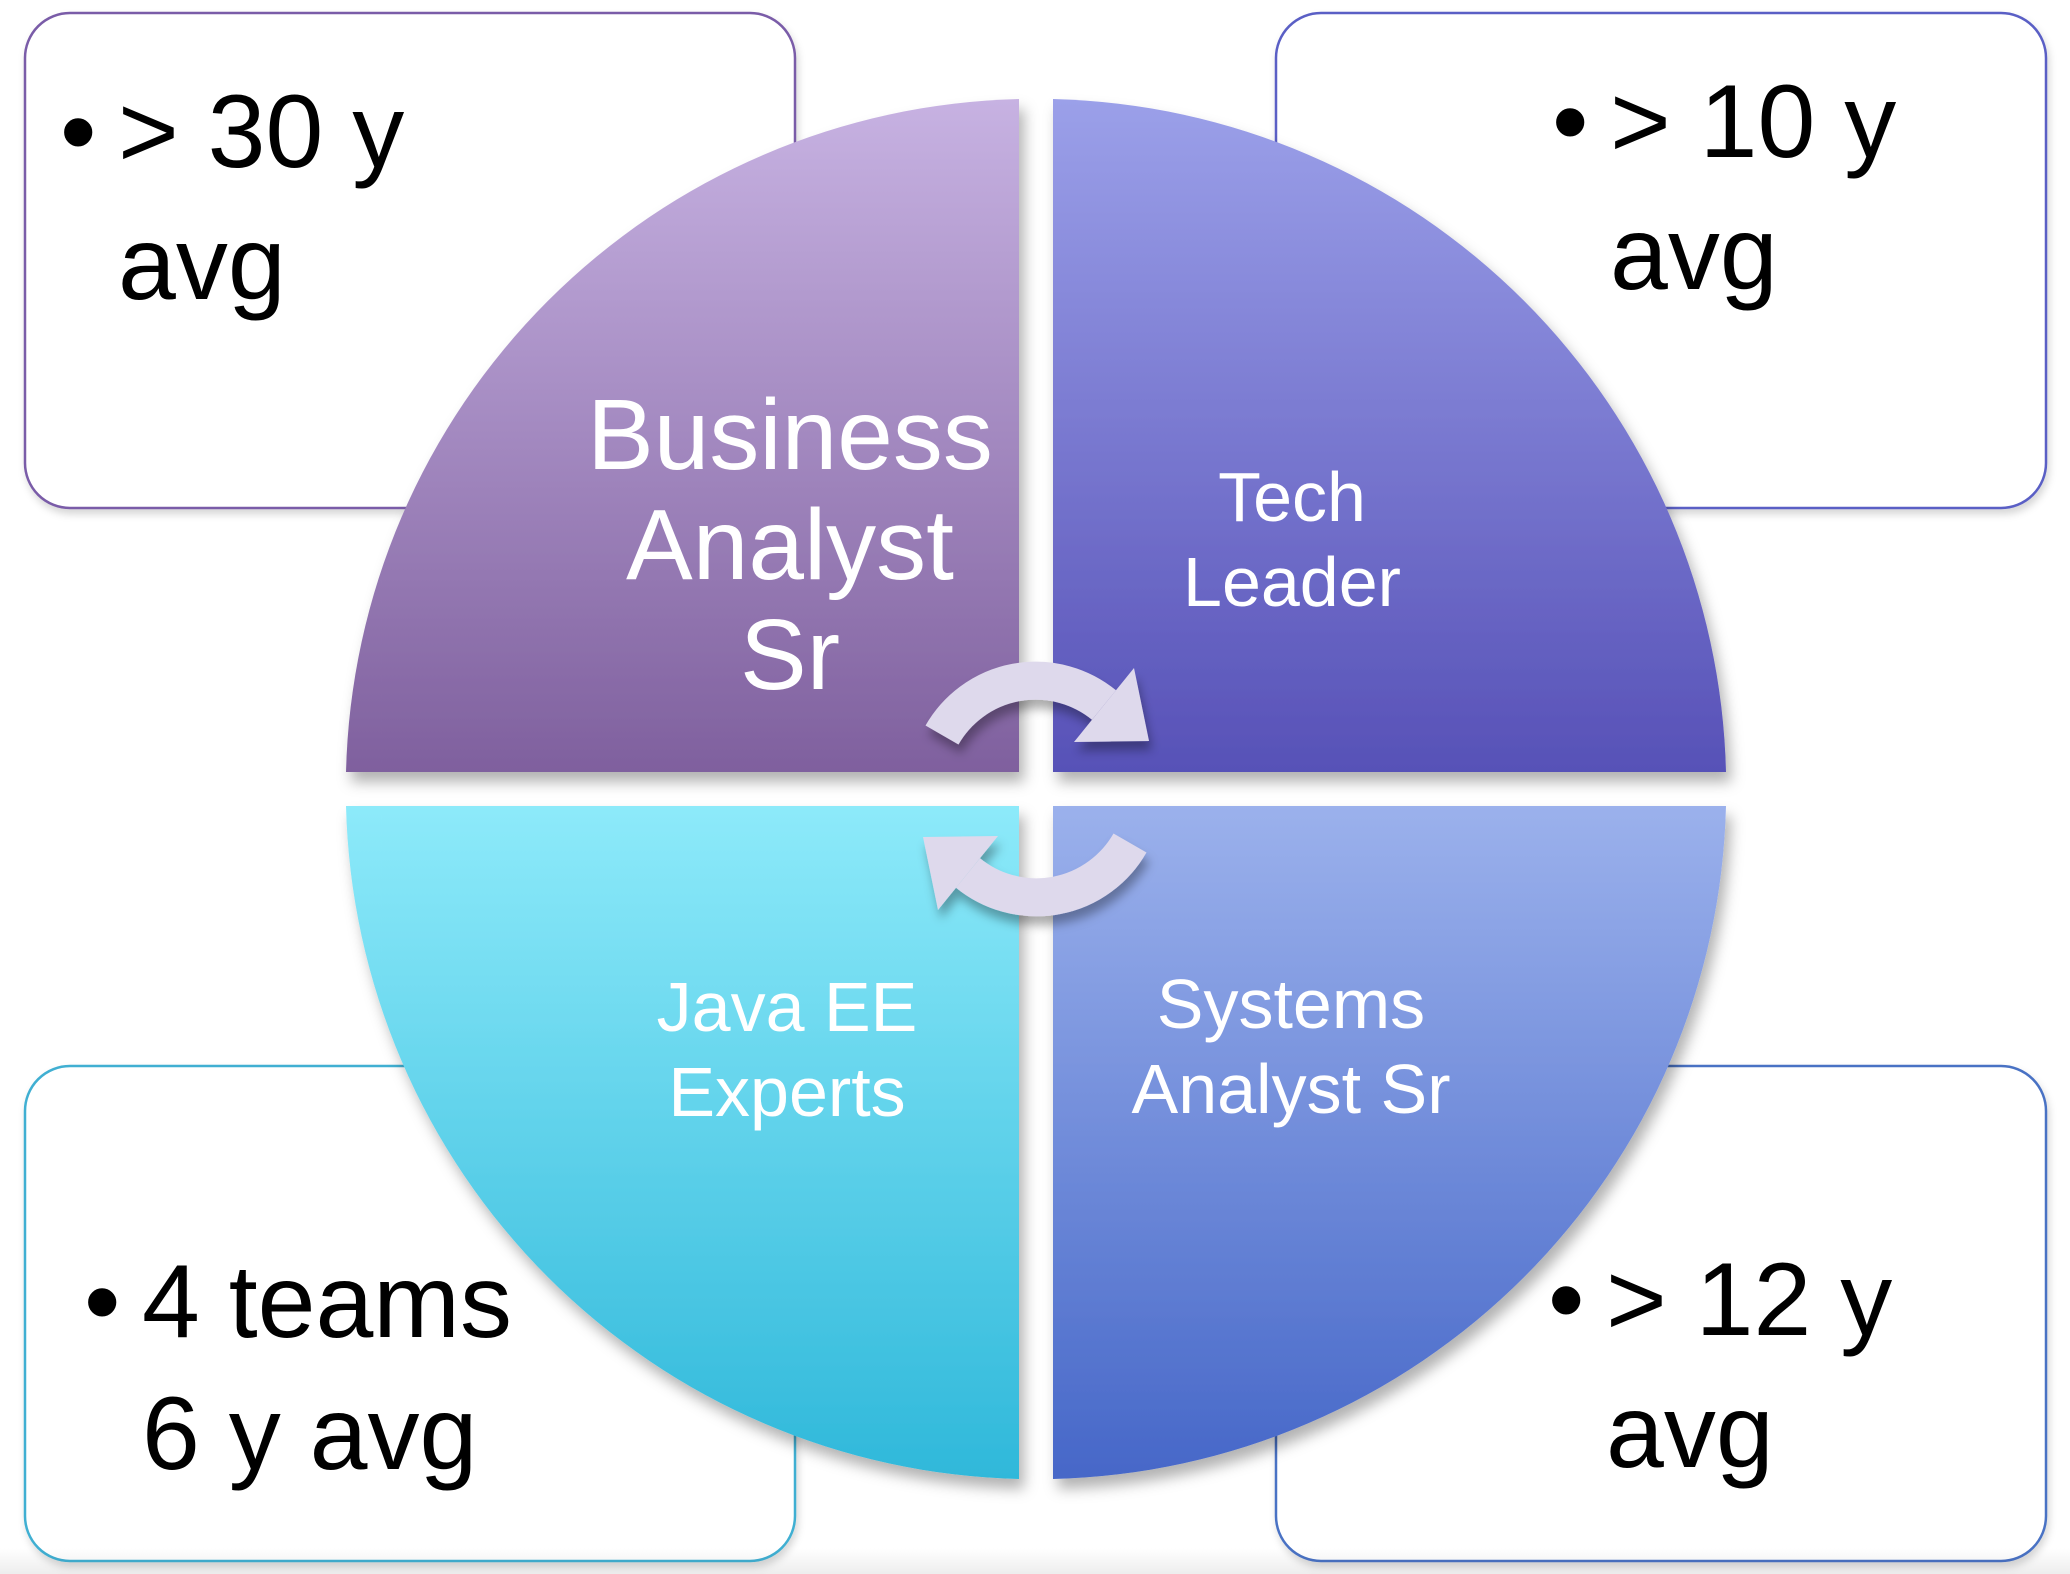  I want to click on slide-bottom-shadow, so click(1035, 1561).